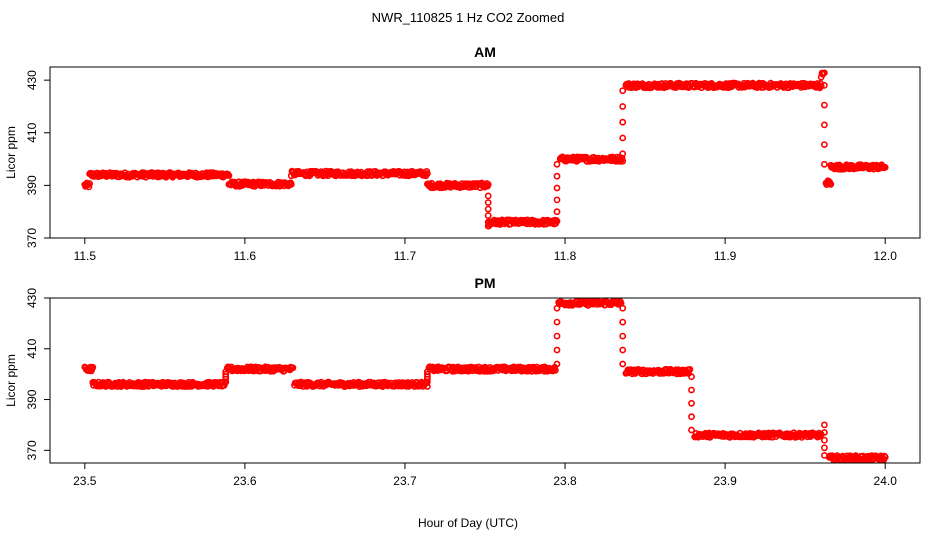 The image size is (936, 540). Describe the element at coordinates (468, 523) in the screenshot. I see `x-axis-label: Hour of Day (UTC)` at that location.